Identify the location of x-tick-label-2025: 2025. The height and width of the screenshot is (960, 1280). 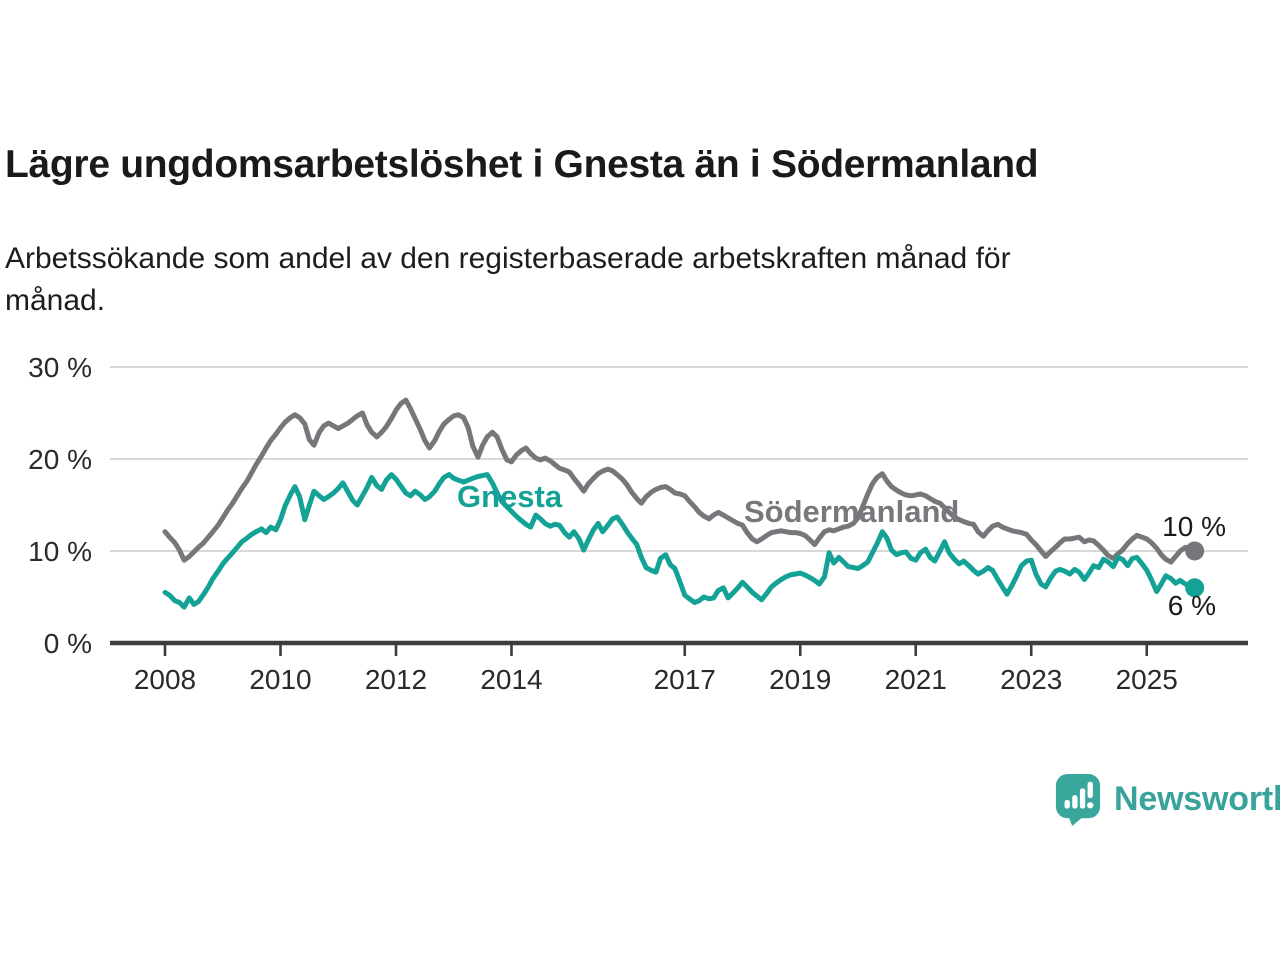
(1147, 679).